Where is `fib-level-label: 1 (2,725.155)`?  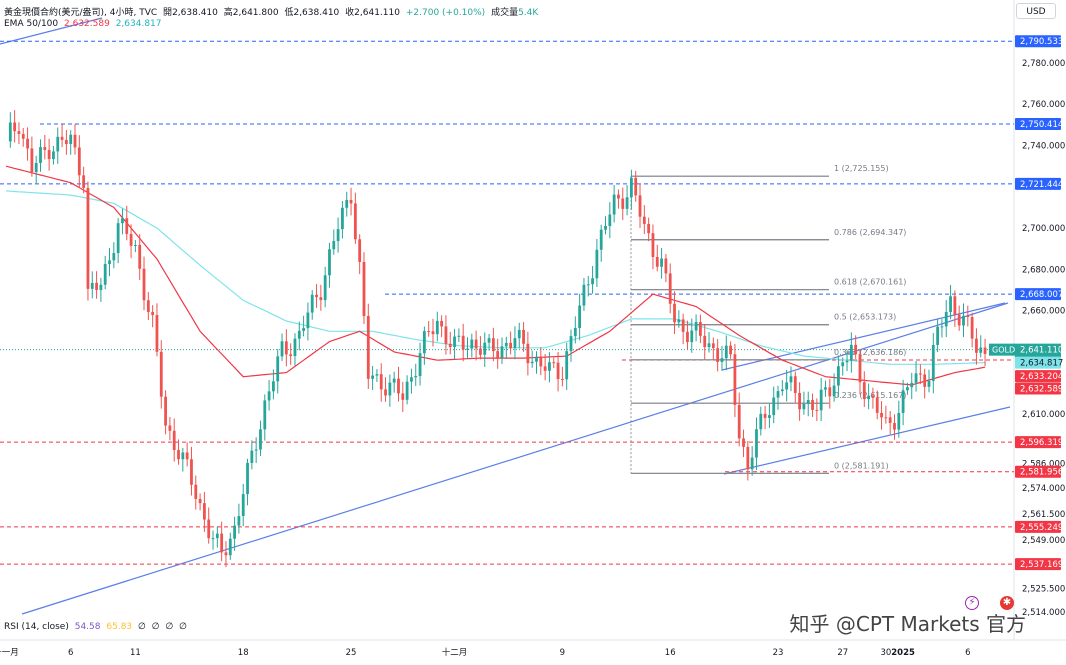 fib-level-label: 1 (2,725.155) is located at coordinates (861, 168).